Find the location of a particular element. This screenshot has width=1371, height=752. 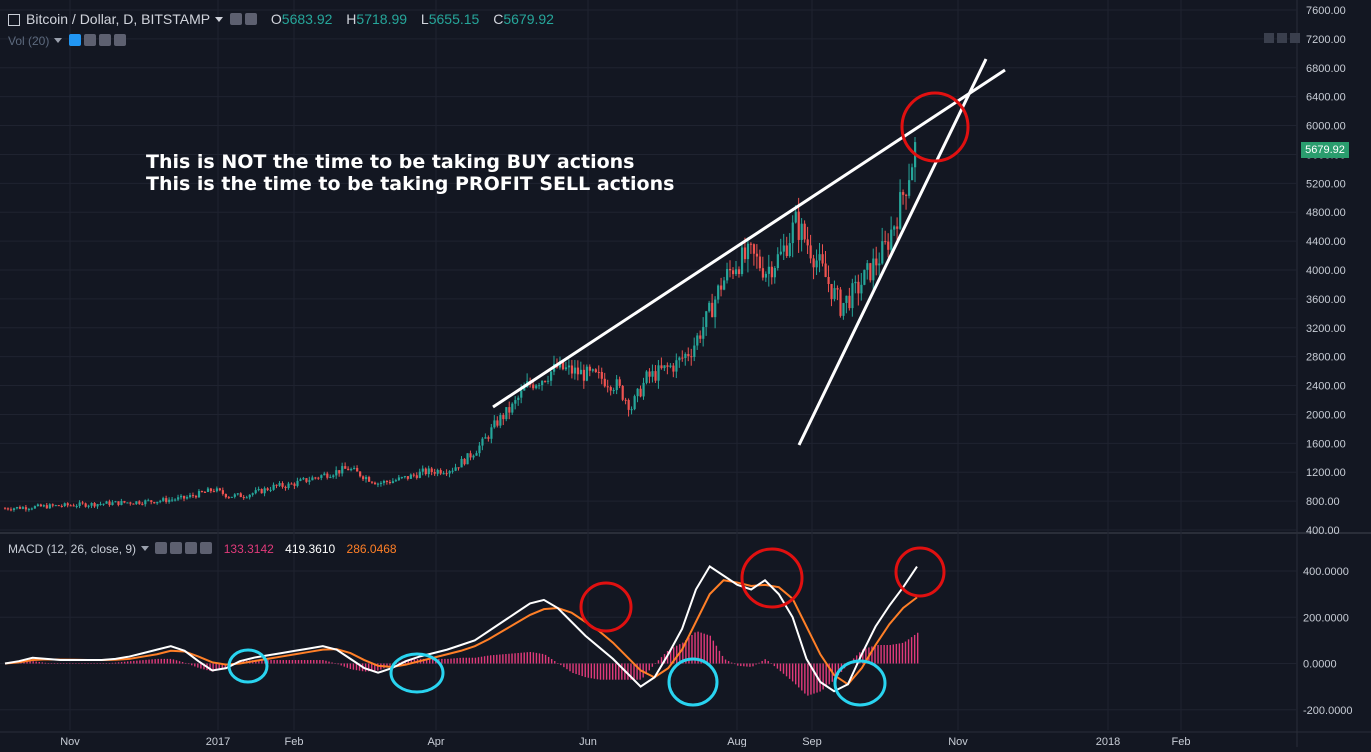

maximize-icon is located at coordinates (1269, 38).